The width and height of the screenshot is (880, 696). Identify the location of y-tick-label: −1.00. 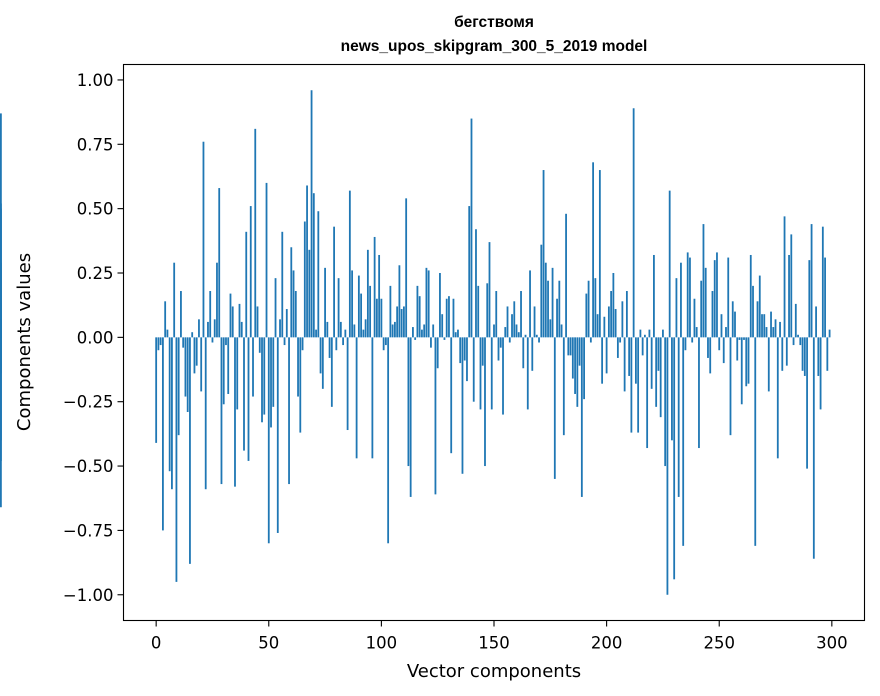
(88, 595).